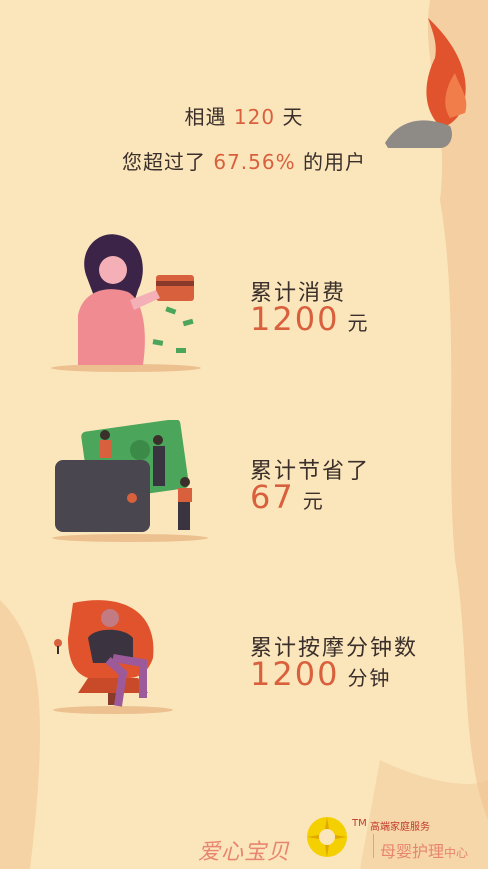  I want to click on stat-value-saved: 67 元, so click(287, 497).